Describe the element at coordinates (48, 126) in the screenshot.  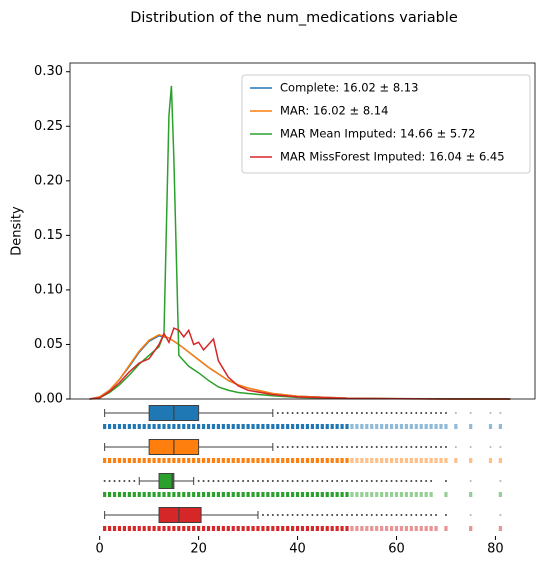
I see `y-tick-label: 0.25` at that location.